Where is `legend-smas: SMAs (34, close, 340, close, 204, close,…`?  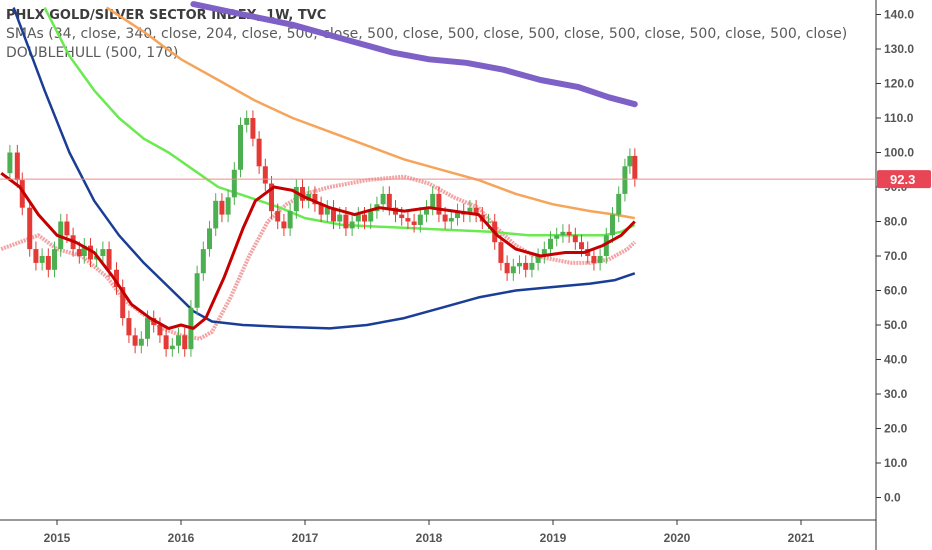
legend-smas: SMAs (34, close, 340, close, 204, close,… is located at coordinates (427, 34).